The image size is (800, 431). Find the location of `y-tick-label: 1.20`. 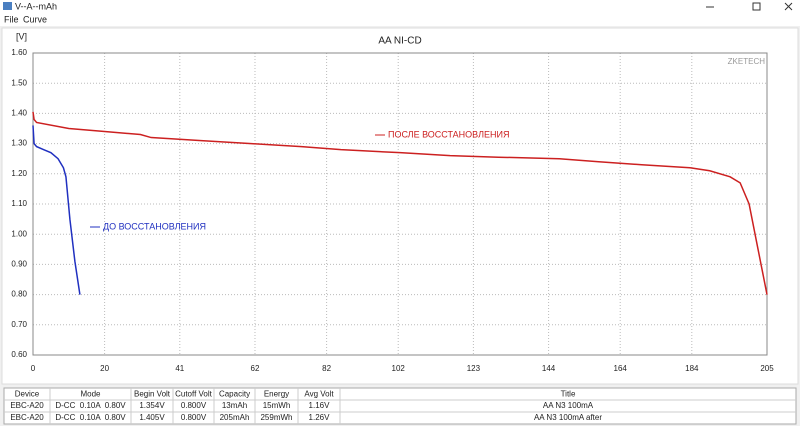

y-tick-label: 1.20 is located at coordinates (19, 173).